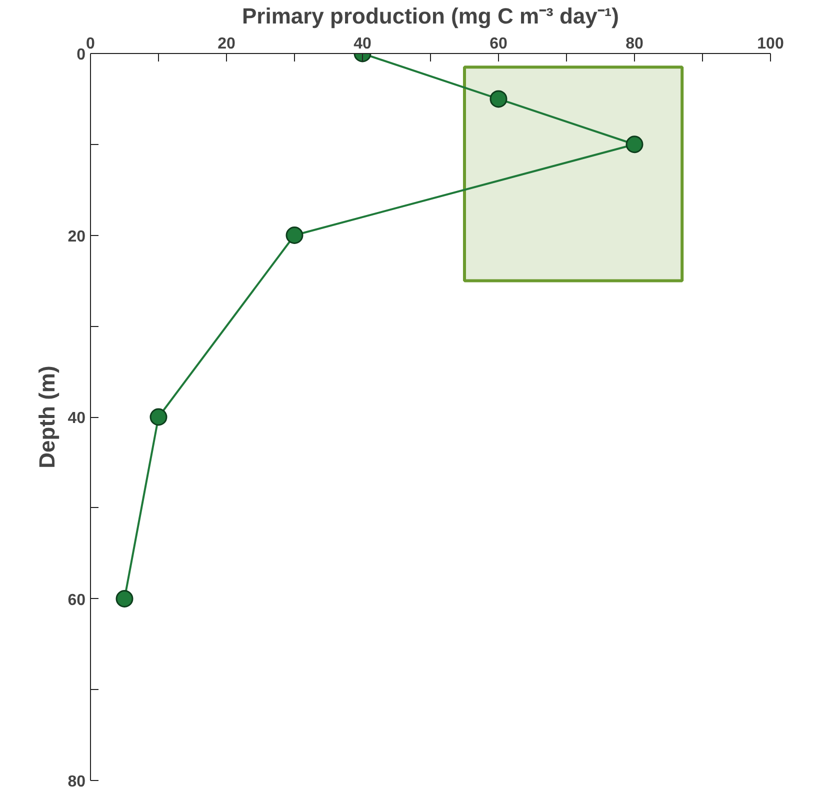  What do you see at coordinates (77, 237) in the screenshot?
I see `y-tick-label: 20` at bounding box center [77, 237].